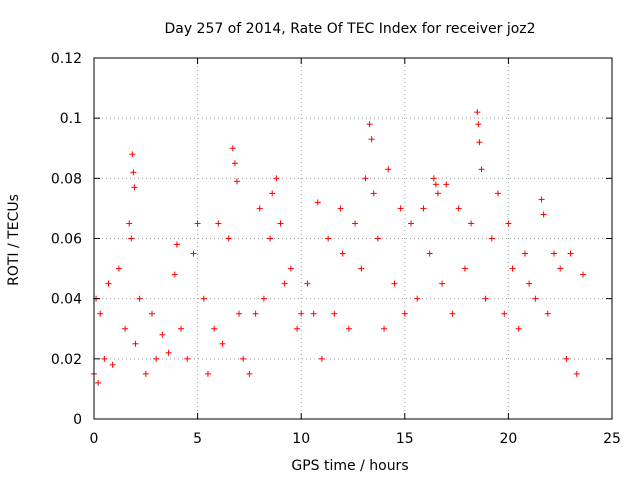 The height and width of the screenshot is (480, 640). I want to click on x-tick-label: 10, so click(301, 439).